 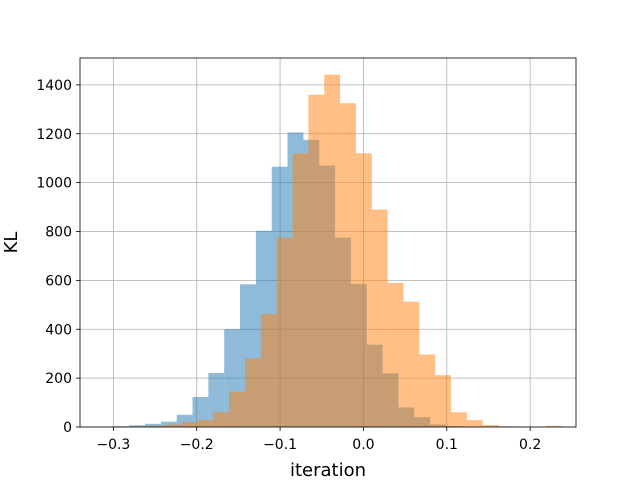 What do you see at coordinates (11, 243) in the screenshot?
I see `y-axis-label: KL` at bounding box center [11, 243].